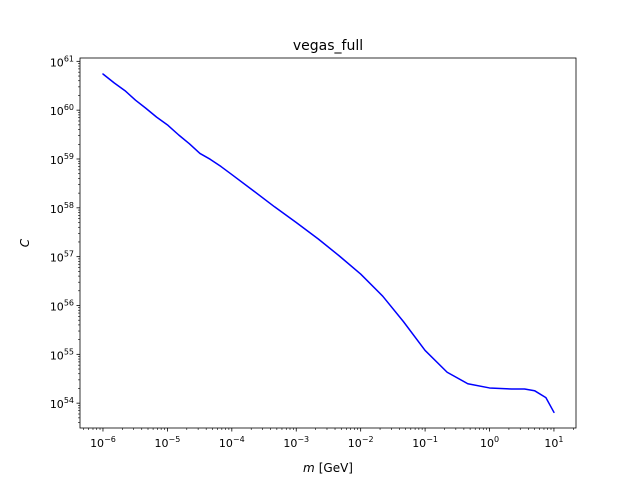  I want to click on y-tick-label-5: 1059, so click(62, 159).